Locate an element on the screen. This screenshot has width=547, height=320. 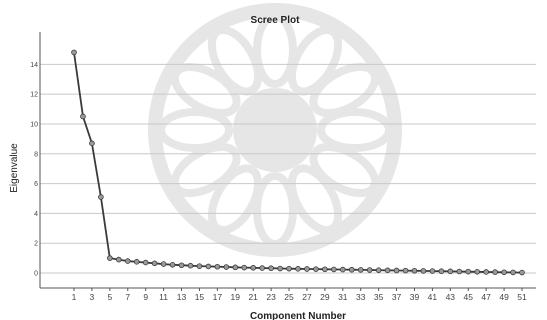
x-tick-label: 33 is located at coordinates (361, 297).